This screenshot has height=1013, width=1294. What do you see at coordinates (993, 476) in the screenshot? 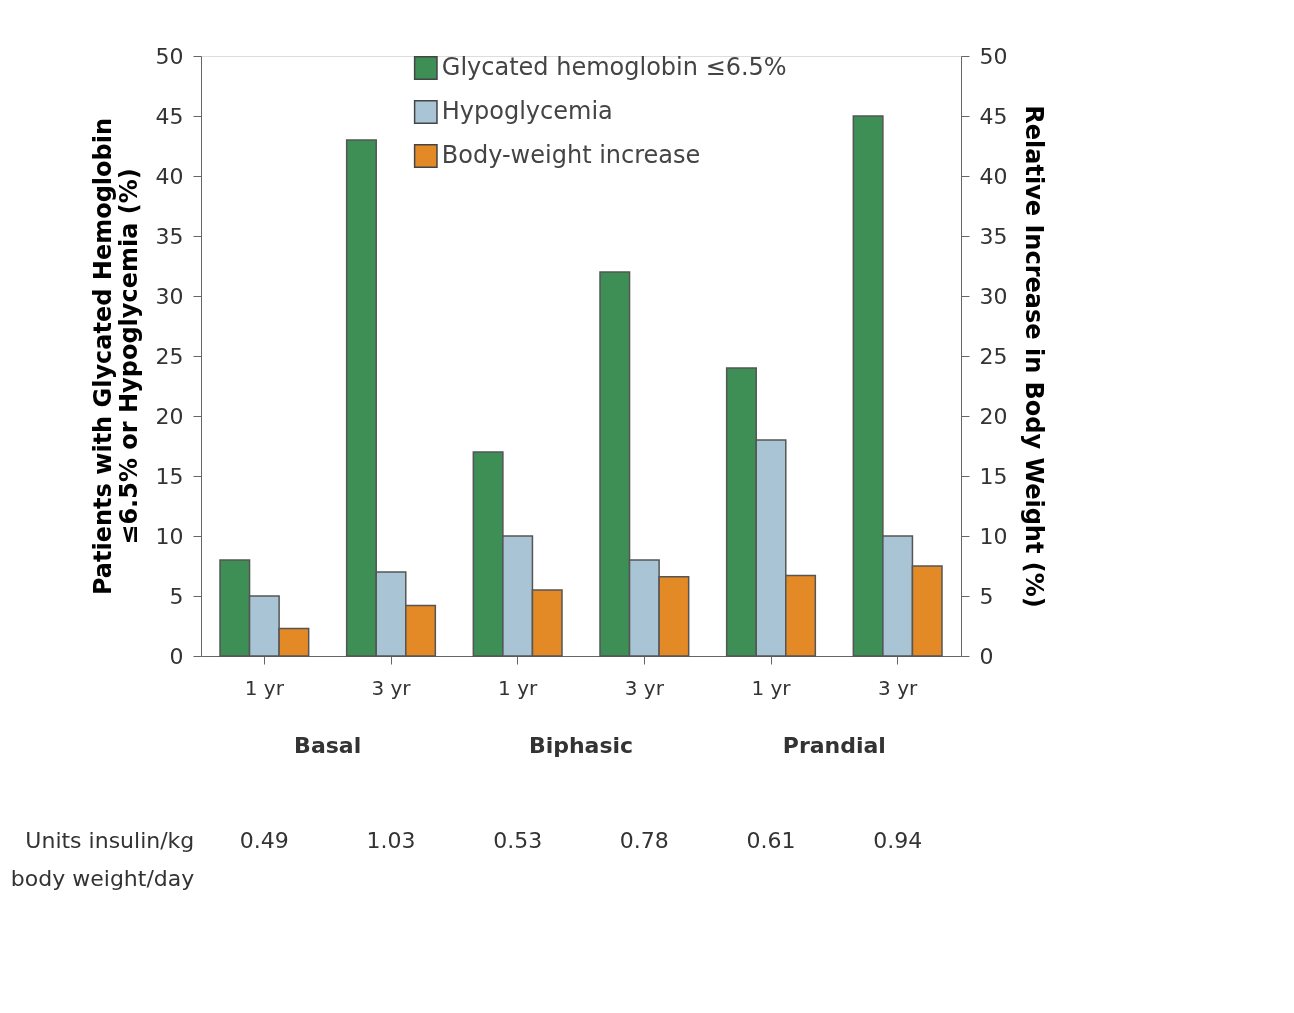
I see `y2-tick-label: 15` at bounding box center [993, 476].